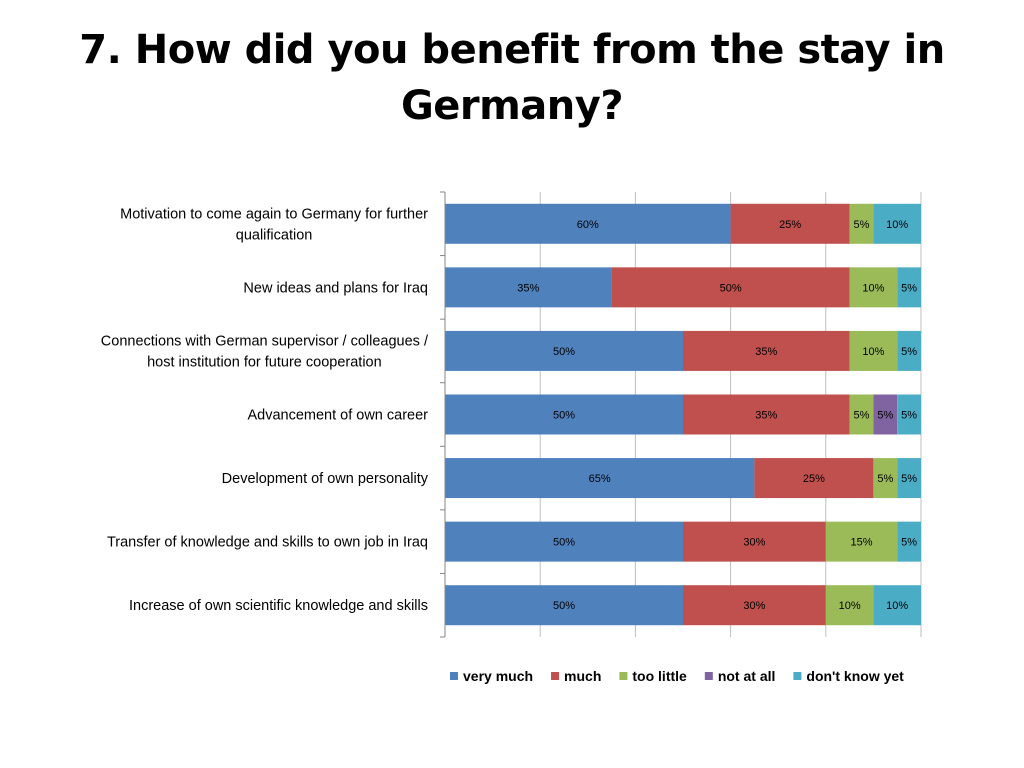 The image size is (1024, 768). I want to click on category-label: Advancement of own career, so click(337, 416).